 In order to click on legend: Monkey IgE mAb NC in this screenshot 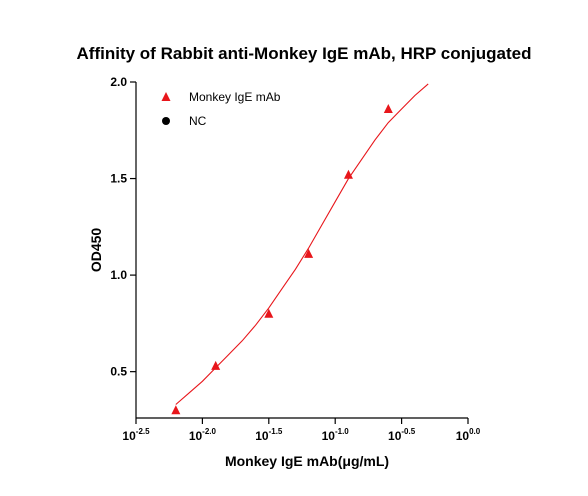, I will do `click(221, 109)`.